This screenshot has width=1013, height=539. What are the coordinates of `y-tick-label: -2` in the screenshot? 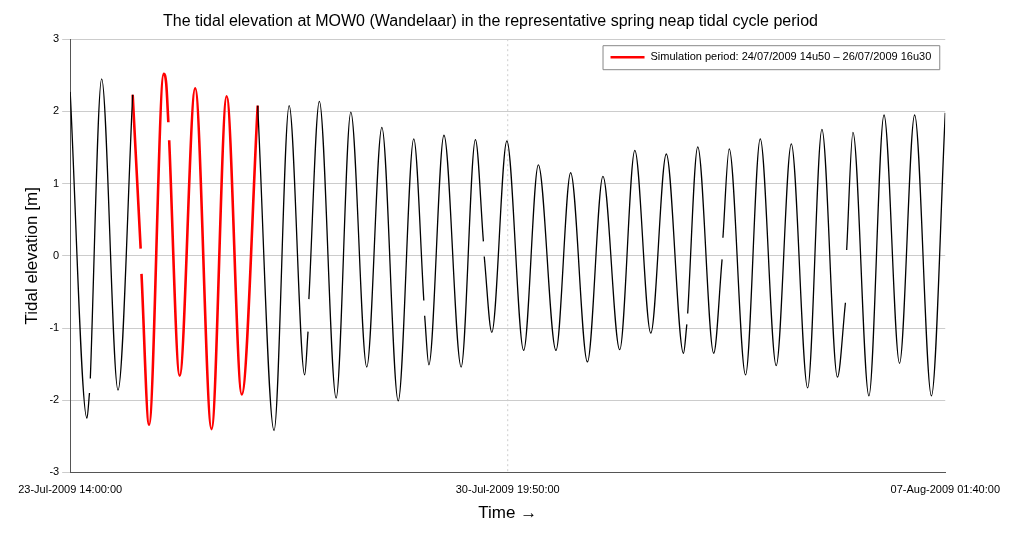 It's located at (54, 399).